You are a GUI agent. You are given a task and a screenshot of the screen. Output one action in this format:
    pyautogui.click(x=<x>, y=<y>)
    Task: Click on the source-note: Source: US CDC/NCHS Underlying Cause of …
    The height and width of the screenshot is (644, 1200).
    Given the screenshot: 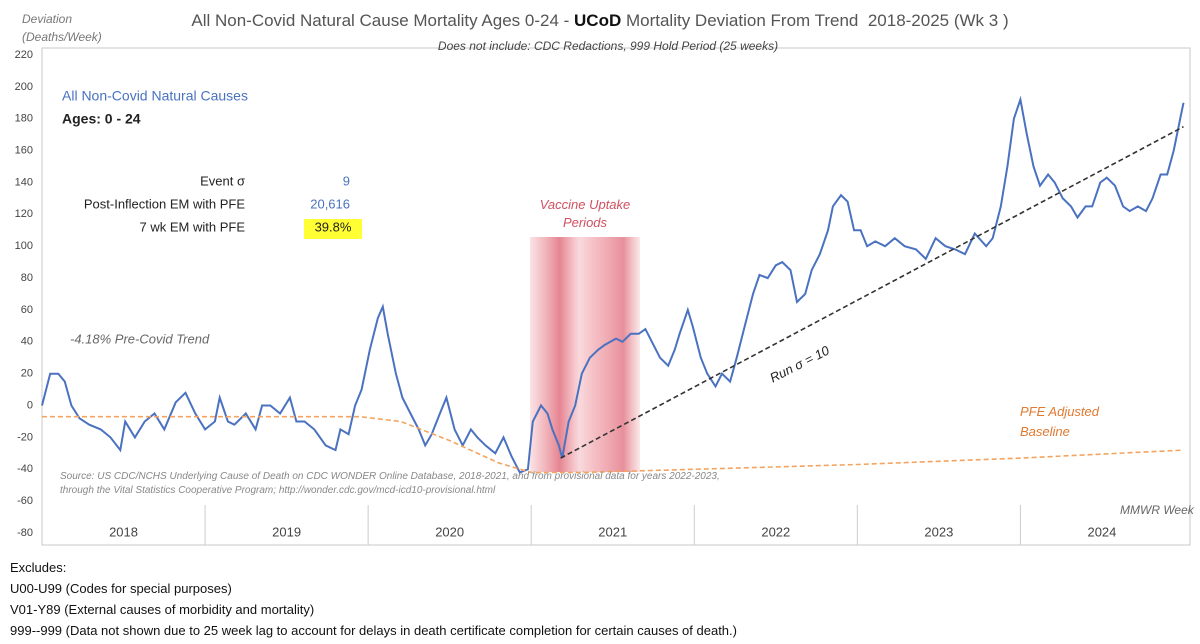 What is the action you would take?
    pyautogui.click(x=390, y=483)
    